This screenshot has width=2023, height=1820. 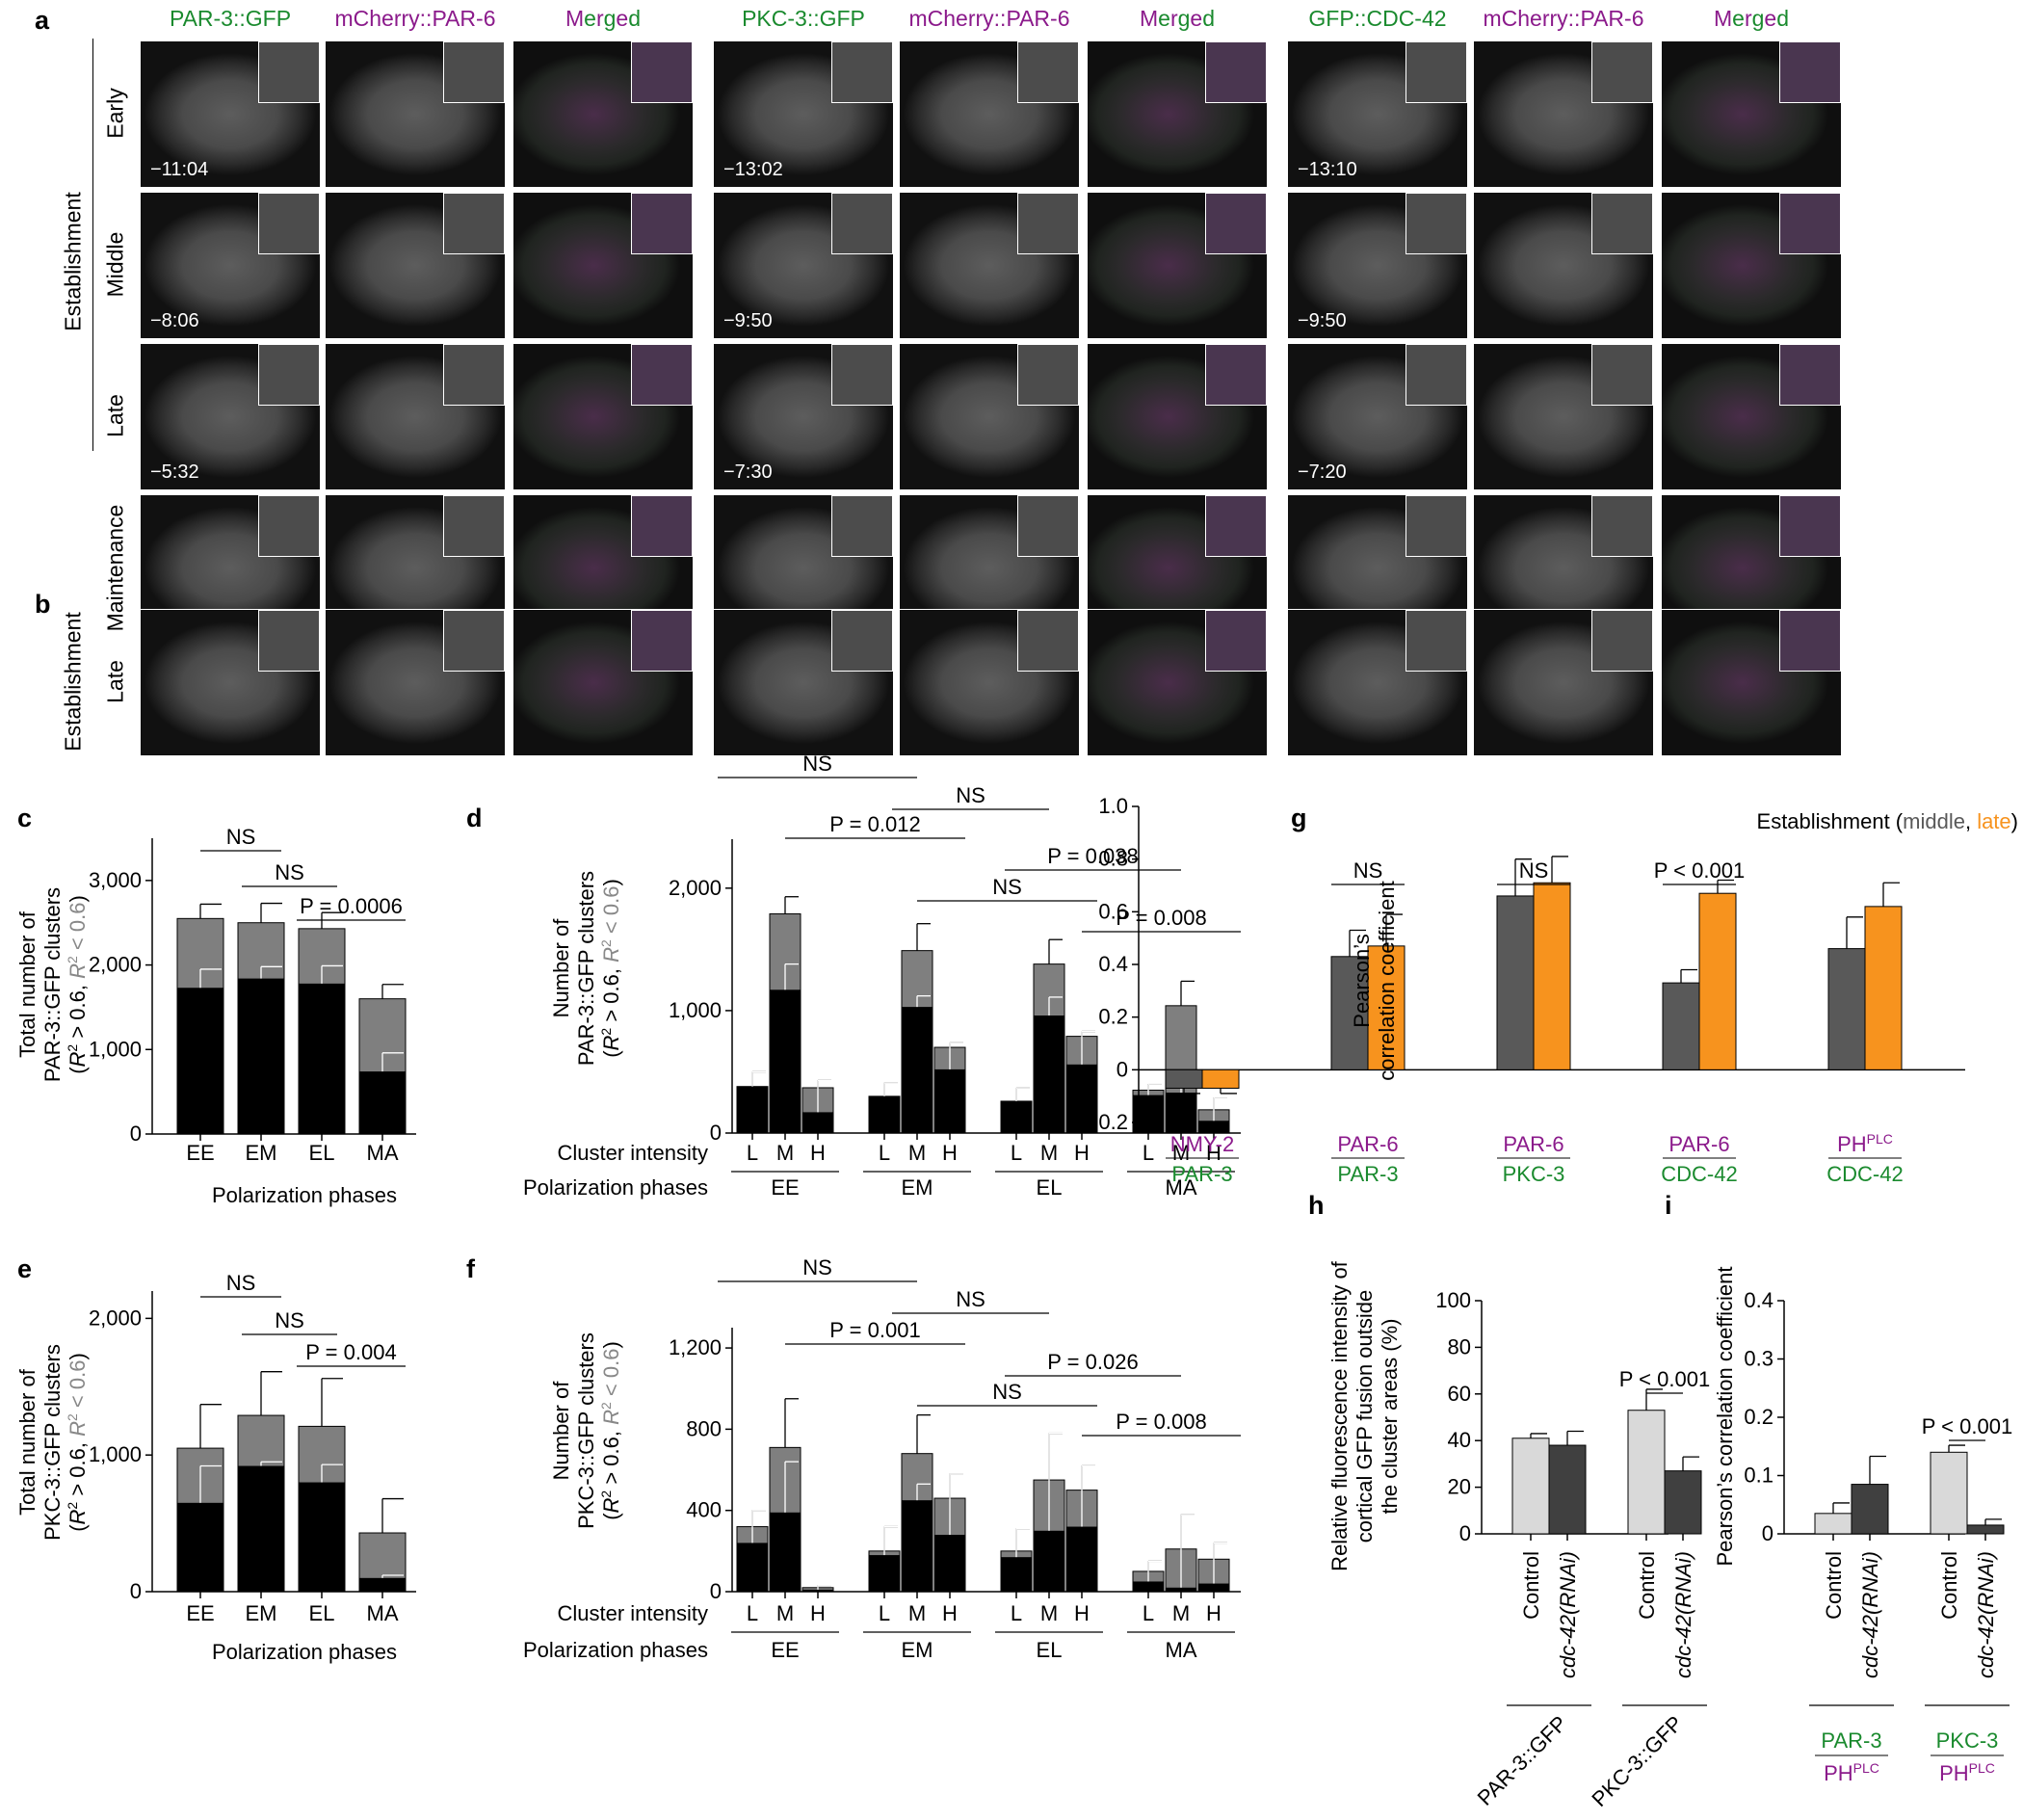 What do you see at coordinates (716, 1591) in the screenshot?
I see `chart-f-y-tick-label: 0` at bounding box center [716, 1591].